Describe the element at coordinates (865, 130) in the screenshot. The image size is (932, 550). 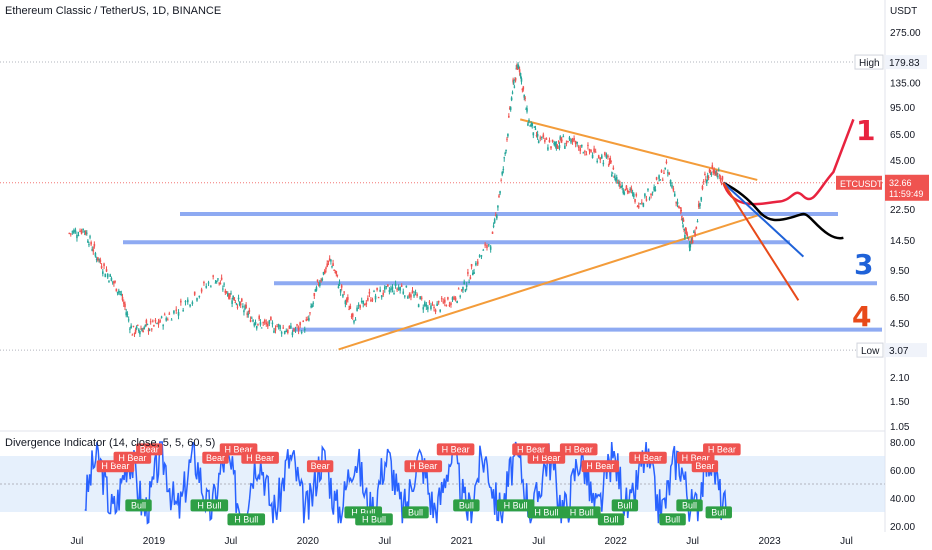
I see `scenario-label: 1` at that location.